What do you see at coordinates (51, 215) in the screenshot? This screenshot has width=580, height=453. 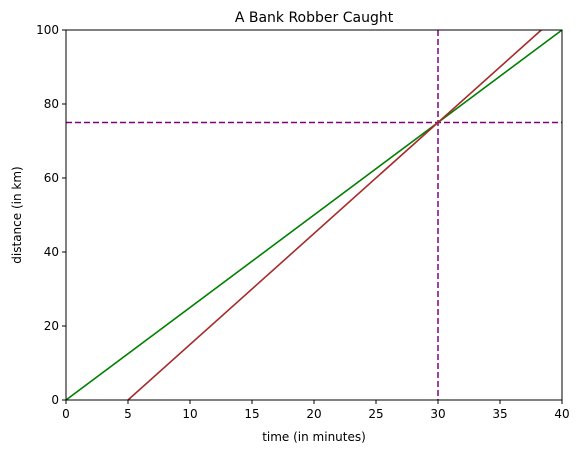 I see `y-axis-ticks: 0 20 40 60 80 100` at bounding box center [51, 215].